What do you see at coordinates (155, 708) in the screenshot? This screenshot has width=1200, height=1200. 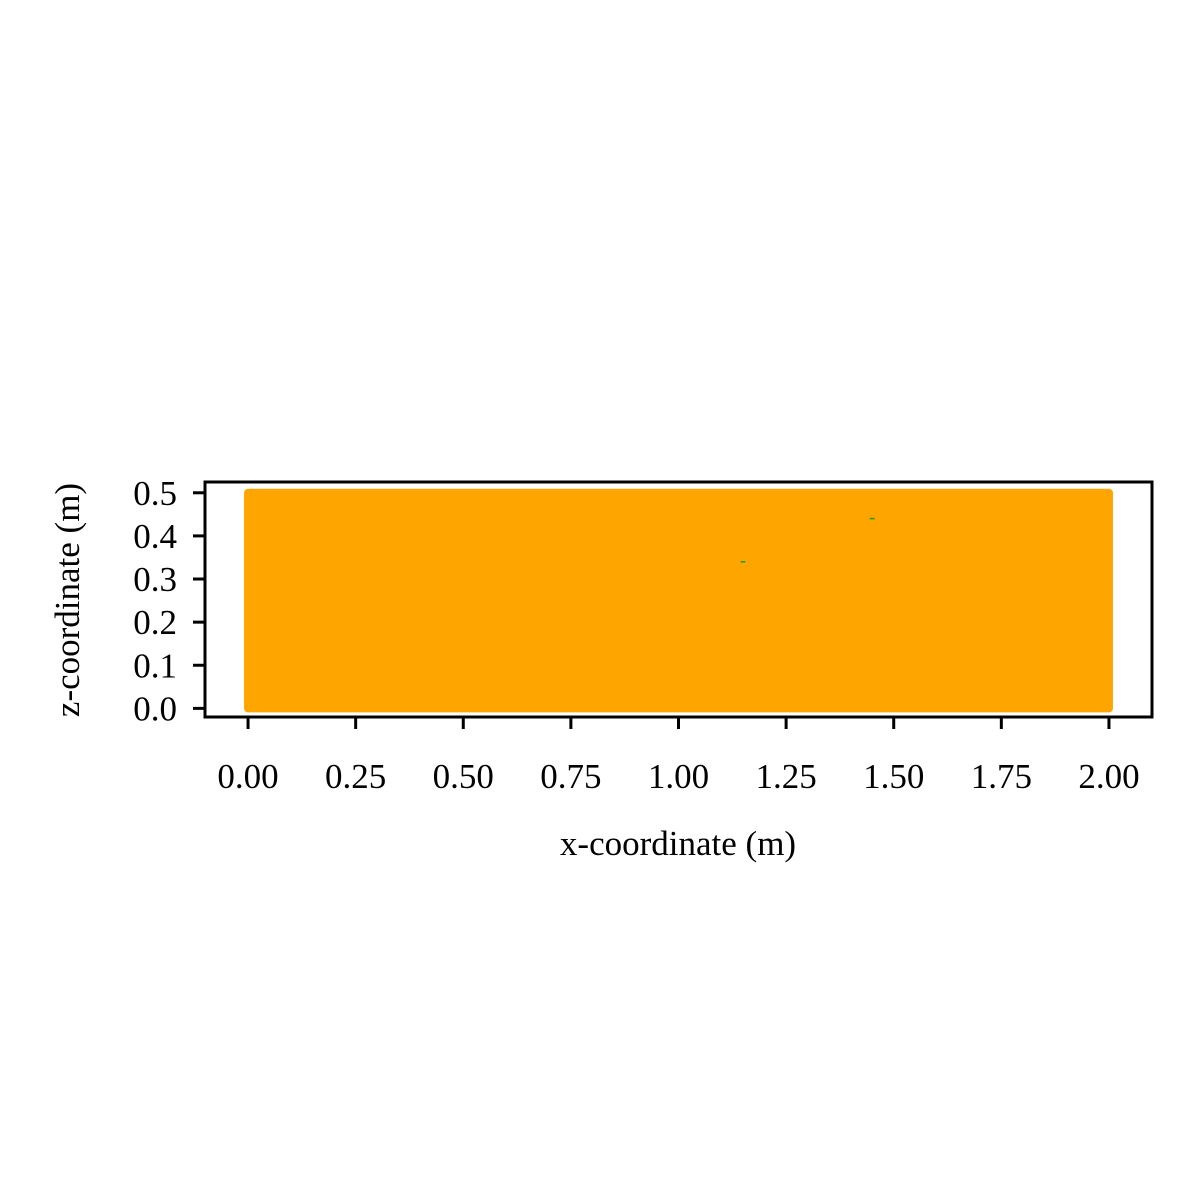 I see `y-tick-label: 0.0` at bounding box center [155, 708].